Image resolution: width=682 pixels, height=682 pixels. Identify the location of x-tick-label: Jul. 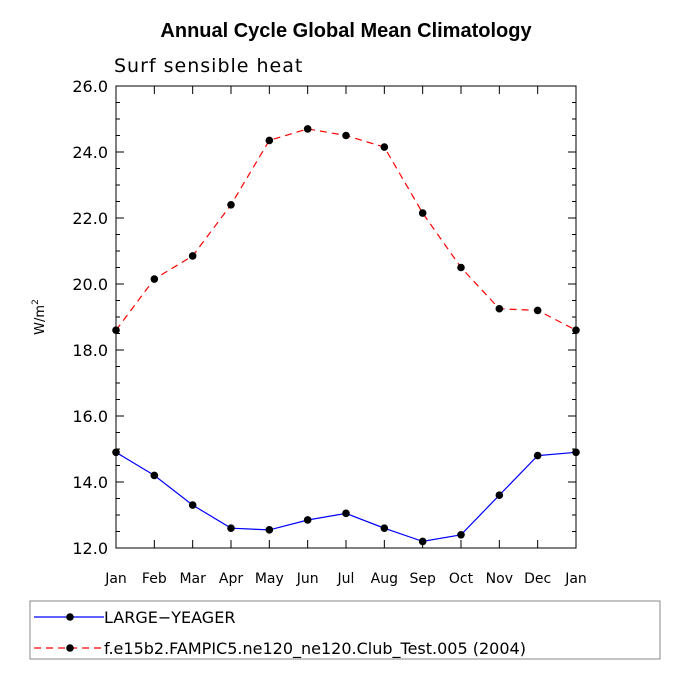
(346, 579).